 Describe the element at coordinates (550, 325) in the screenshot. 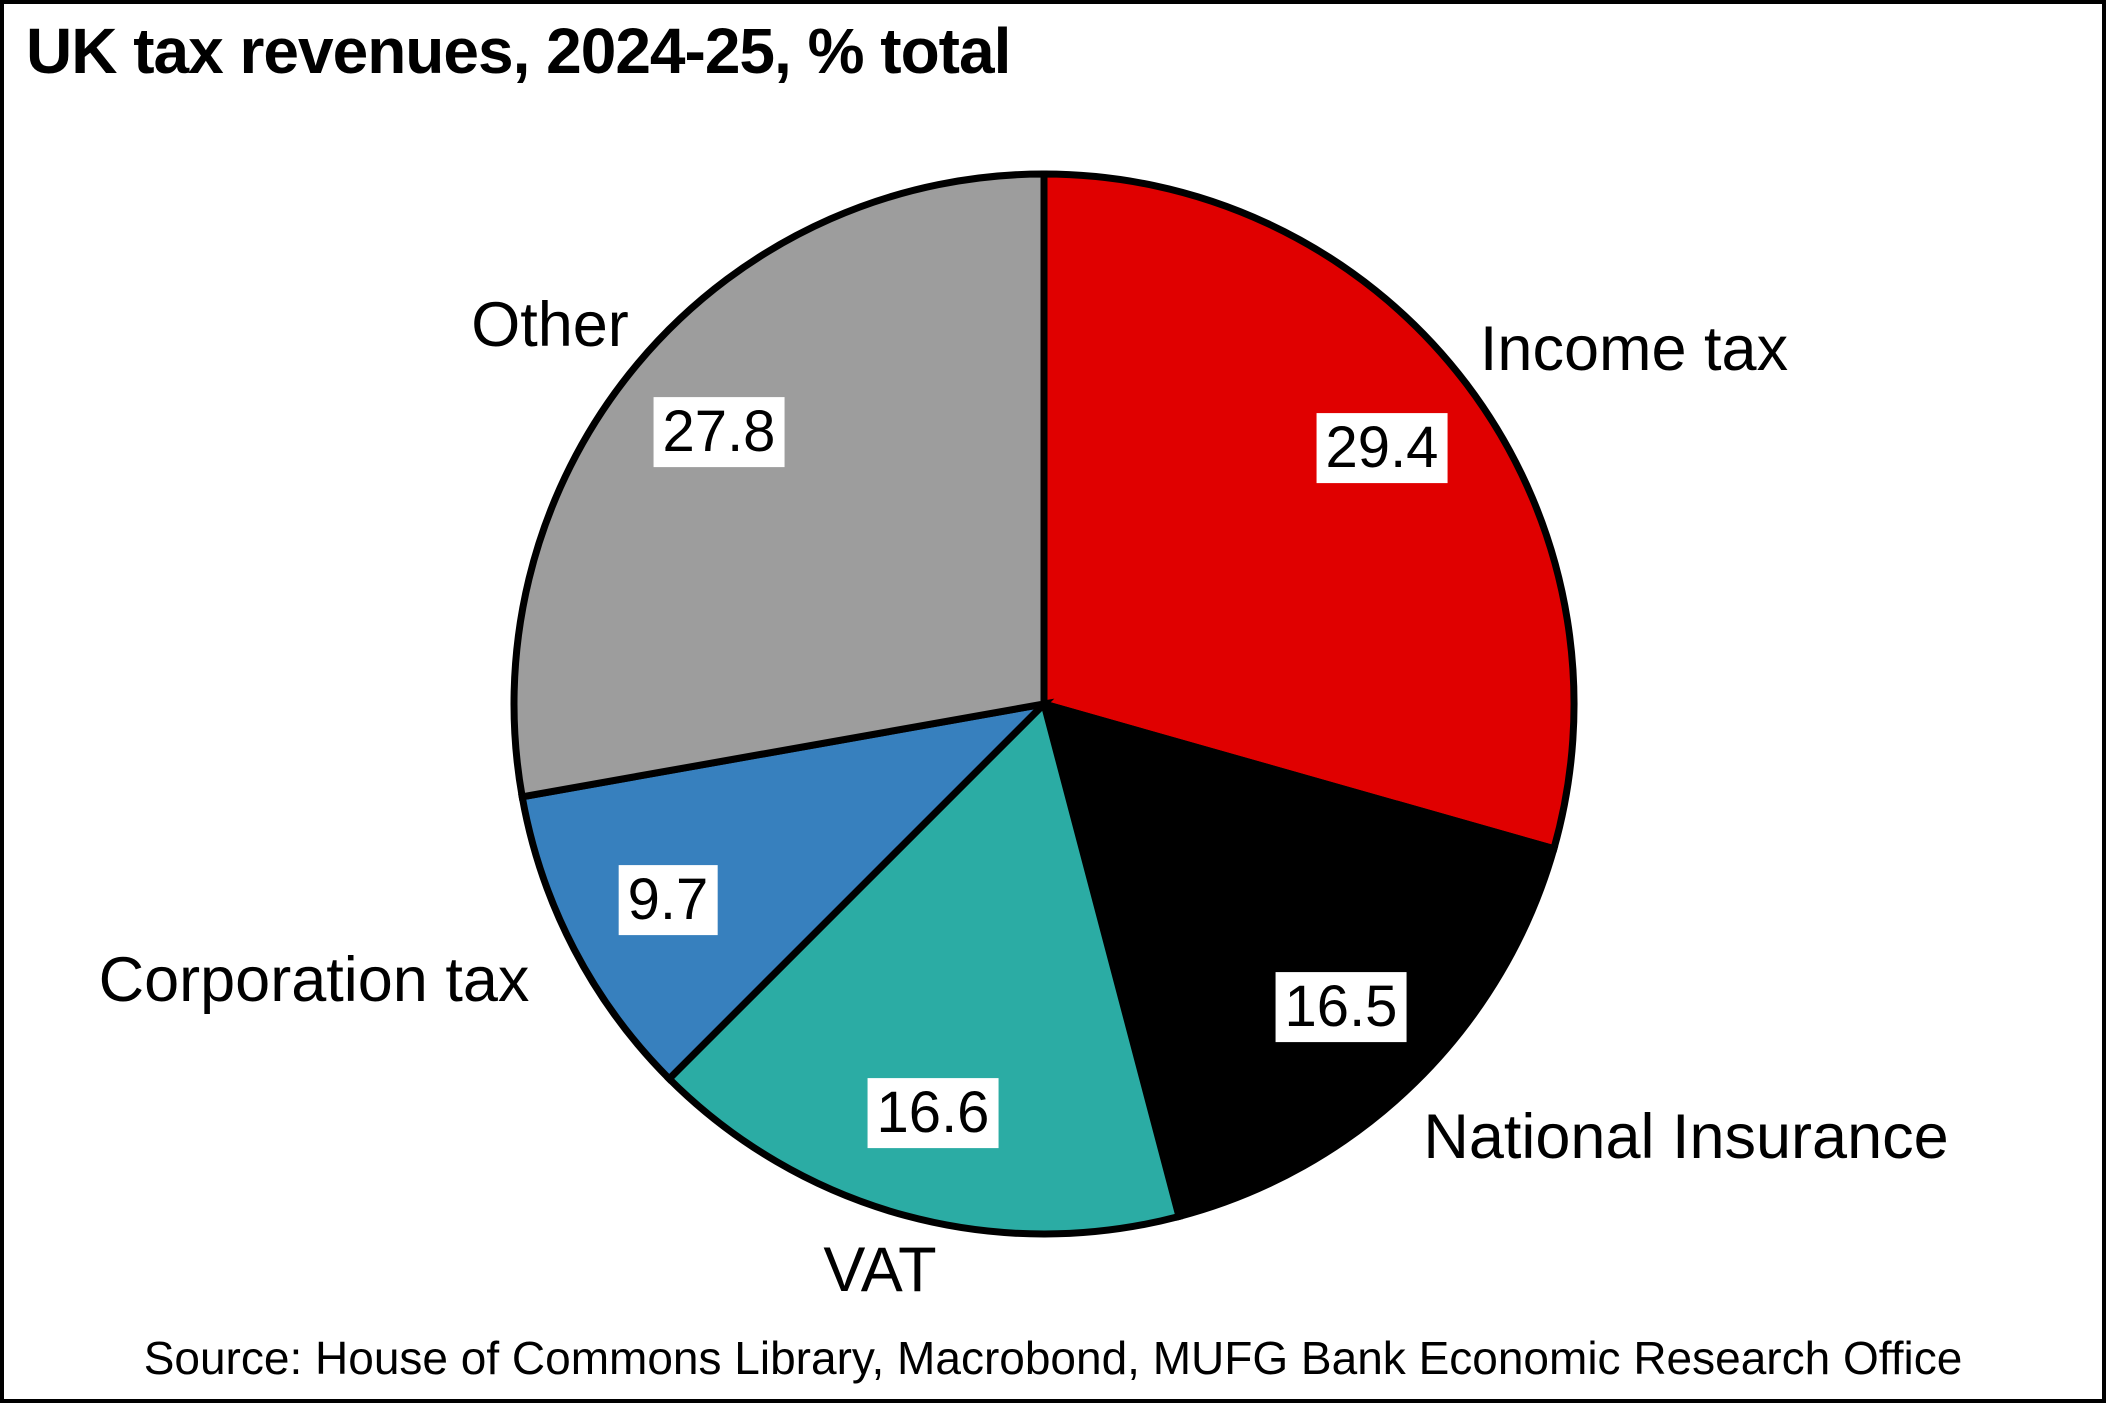

I see `slice-label-other: Other` at that location.